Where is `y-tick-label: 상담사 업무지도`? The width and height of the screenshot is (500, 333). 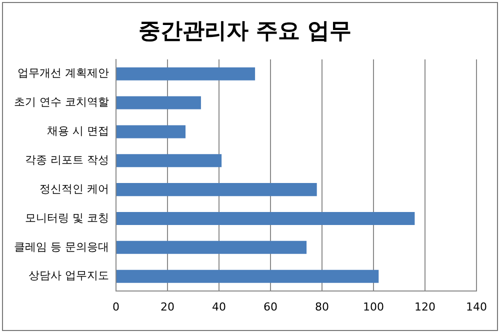
y-tick-label: 상담사 업무지도 is located at coordinates (68, 275).